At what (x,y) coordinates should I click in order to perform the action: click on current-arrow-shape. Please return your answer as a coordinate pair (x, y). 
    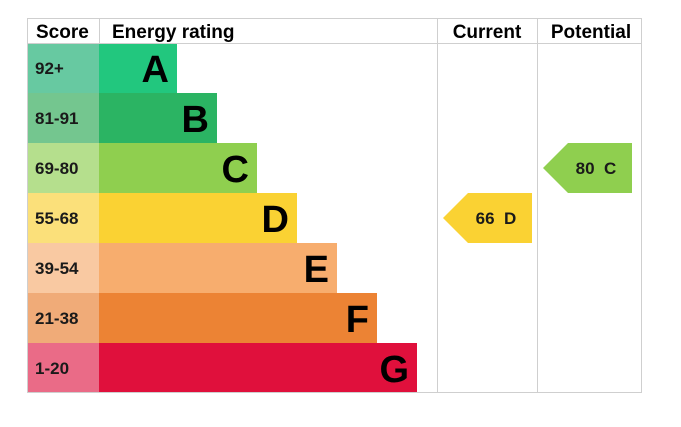
    Looking at the image, I should click on (487, 218).